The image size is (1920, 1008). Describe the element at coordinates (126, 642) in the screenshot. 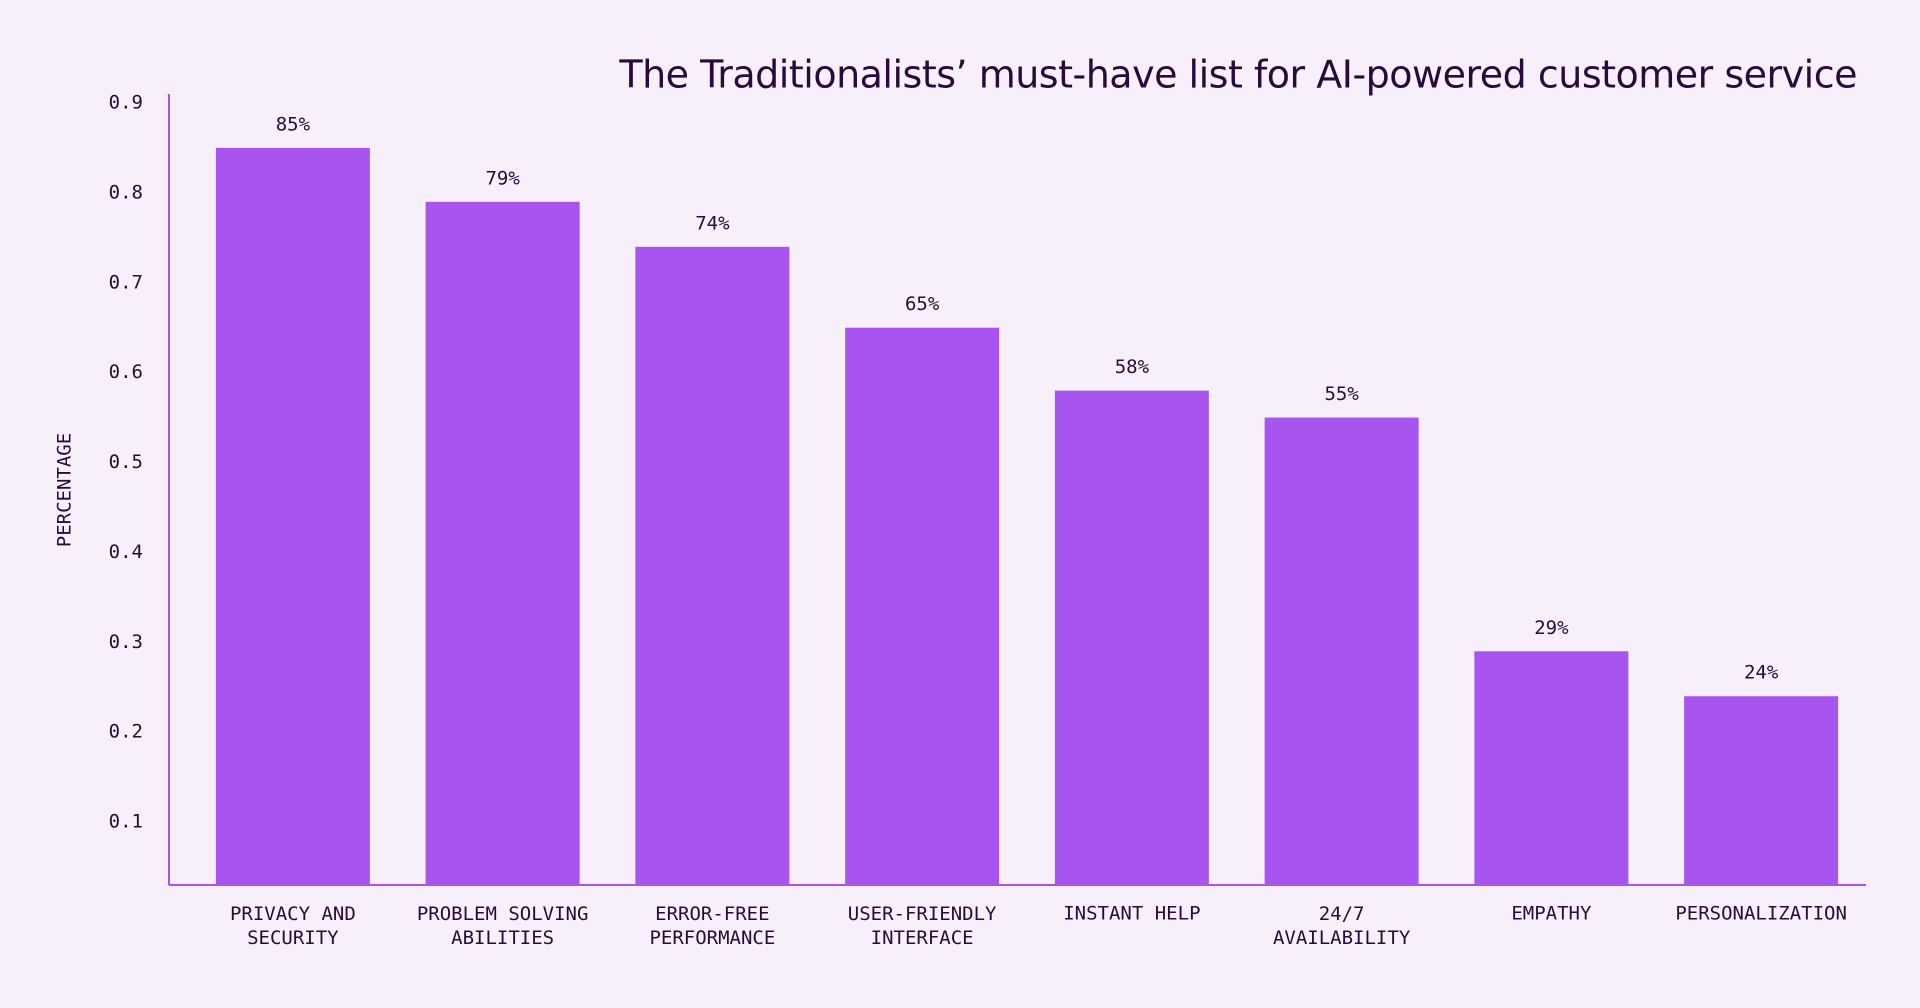

I see `y-tick-label: 0.3` at that location.